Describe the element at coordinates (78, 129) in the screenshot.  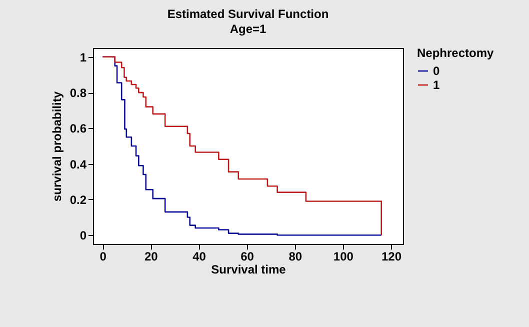
I see `y-tick-label: 0.6` at that location.